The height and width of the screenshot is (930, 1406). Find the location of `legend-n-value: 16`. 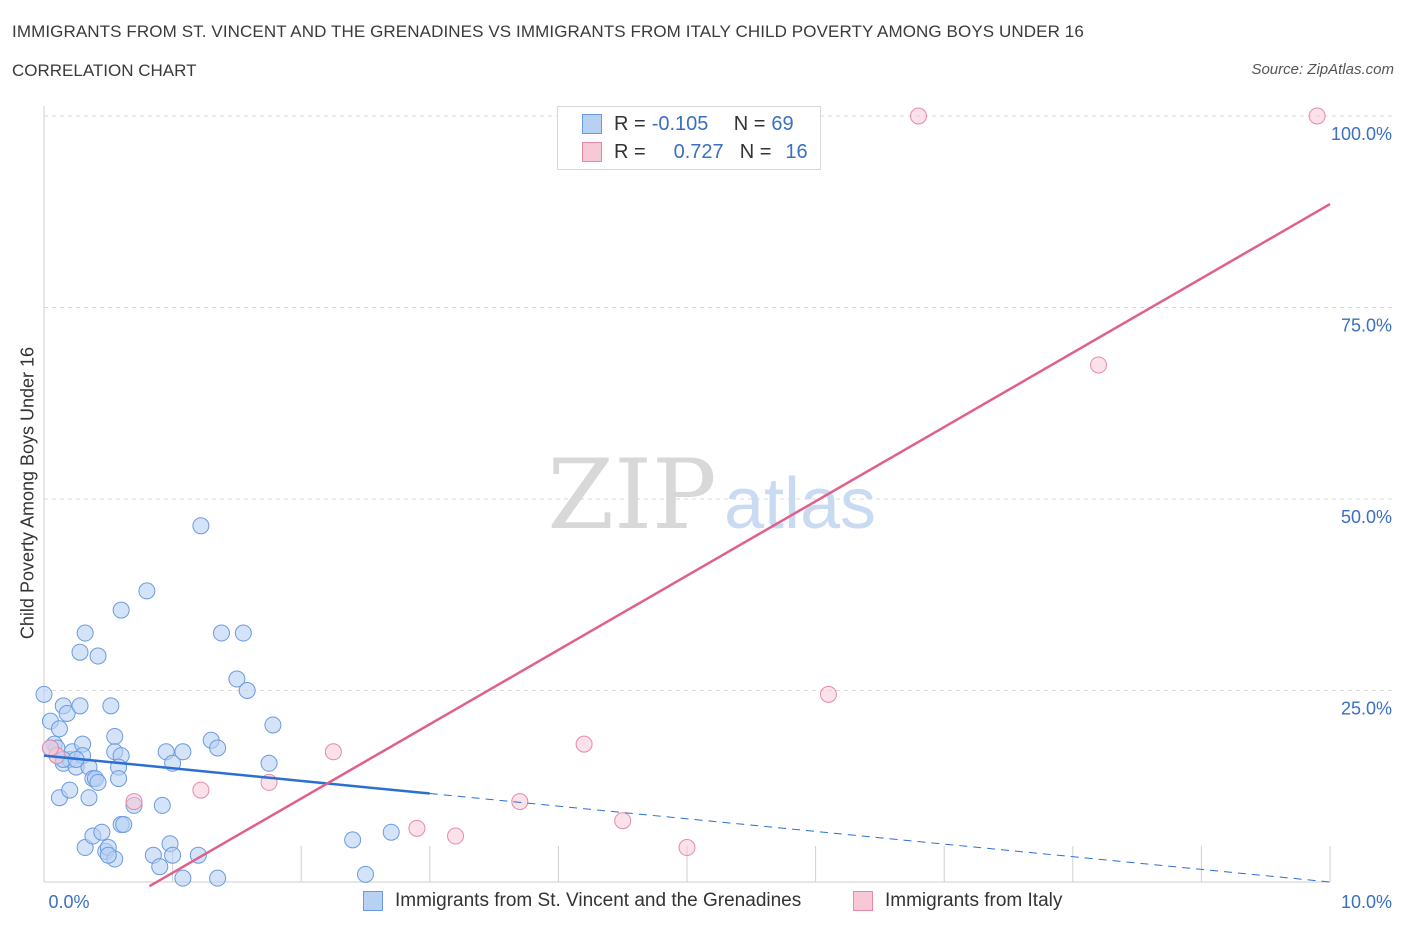

legend-n-value: 16 is located at coordinates (796, 151).